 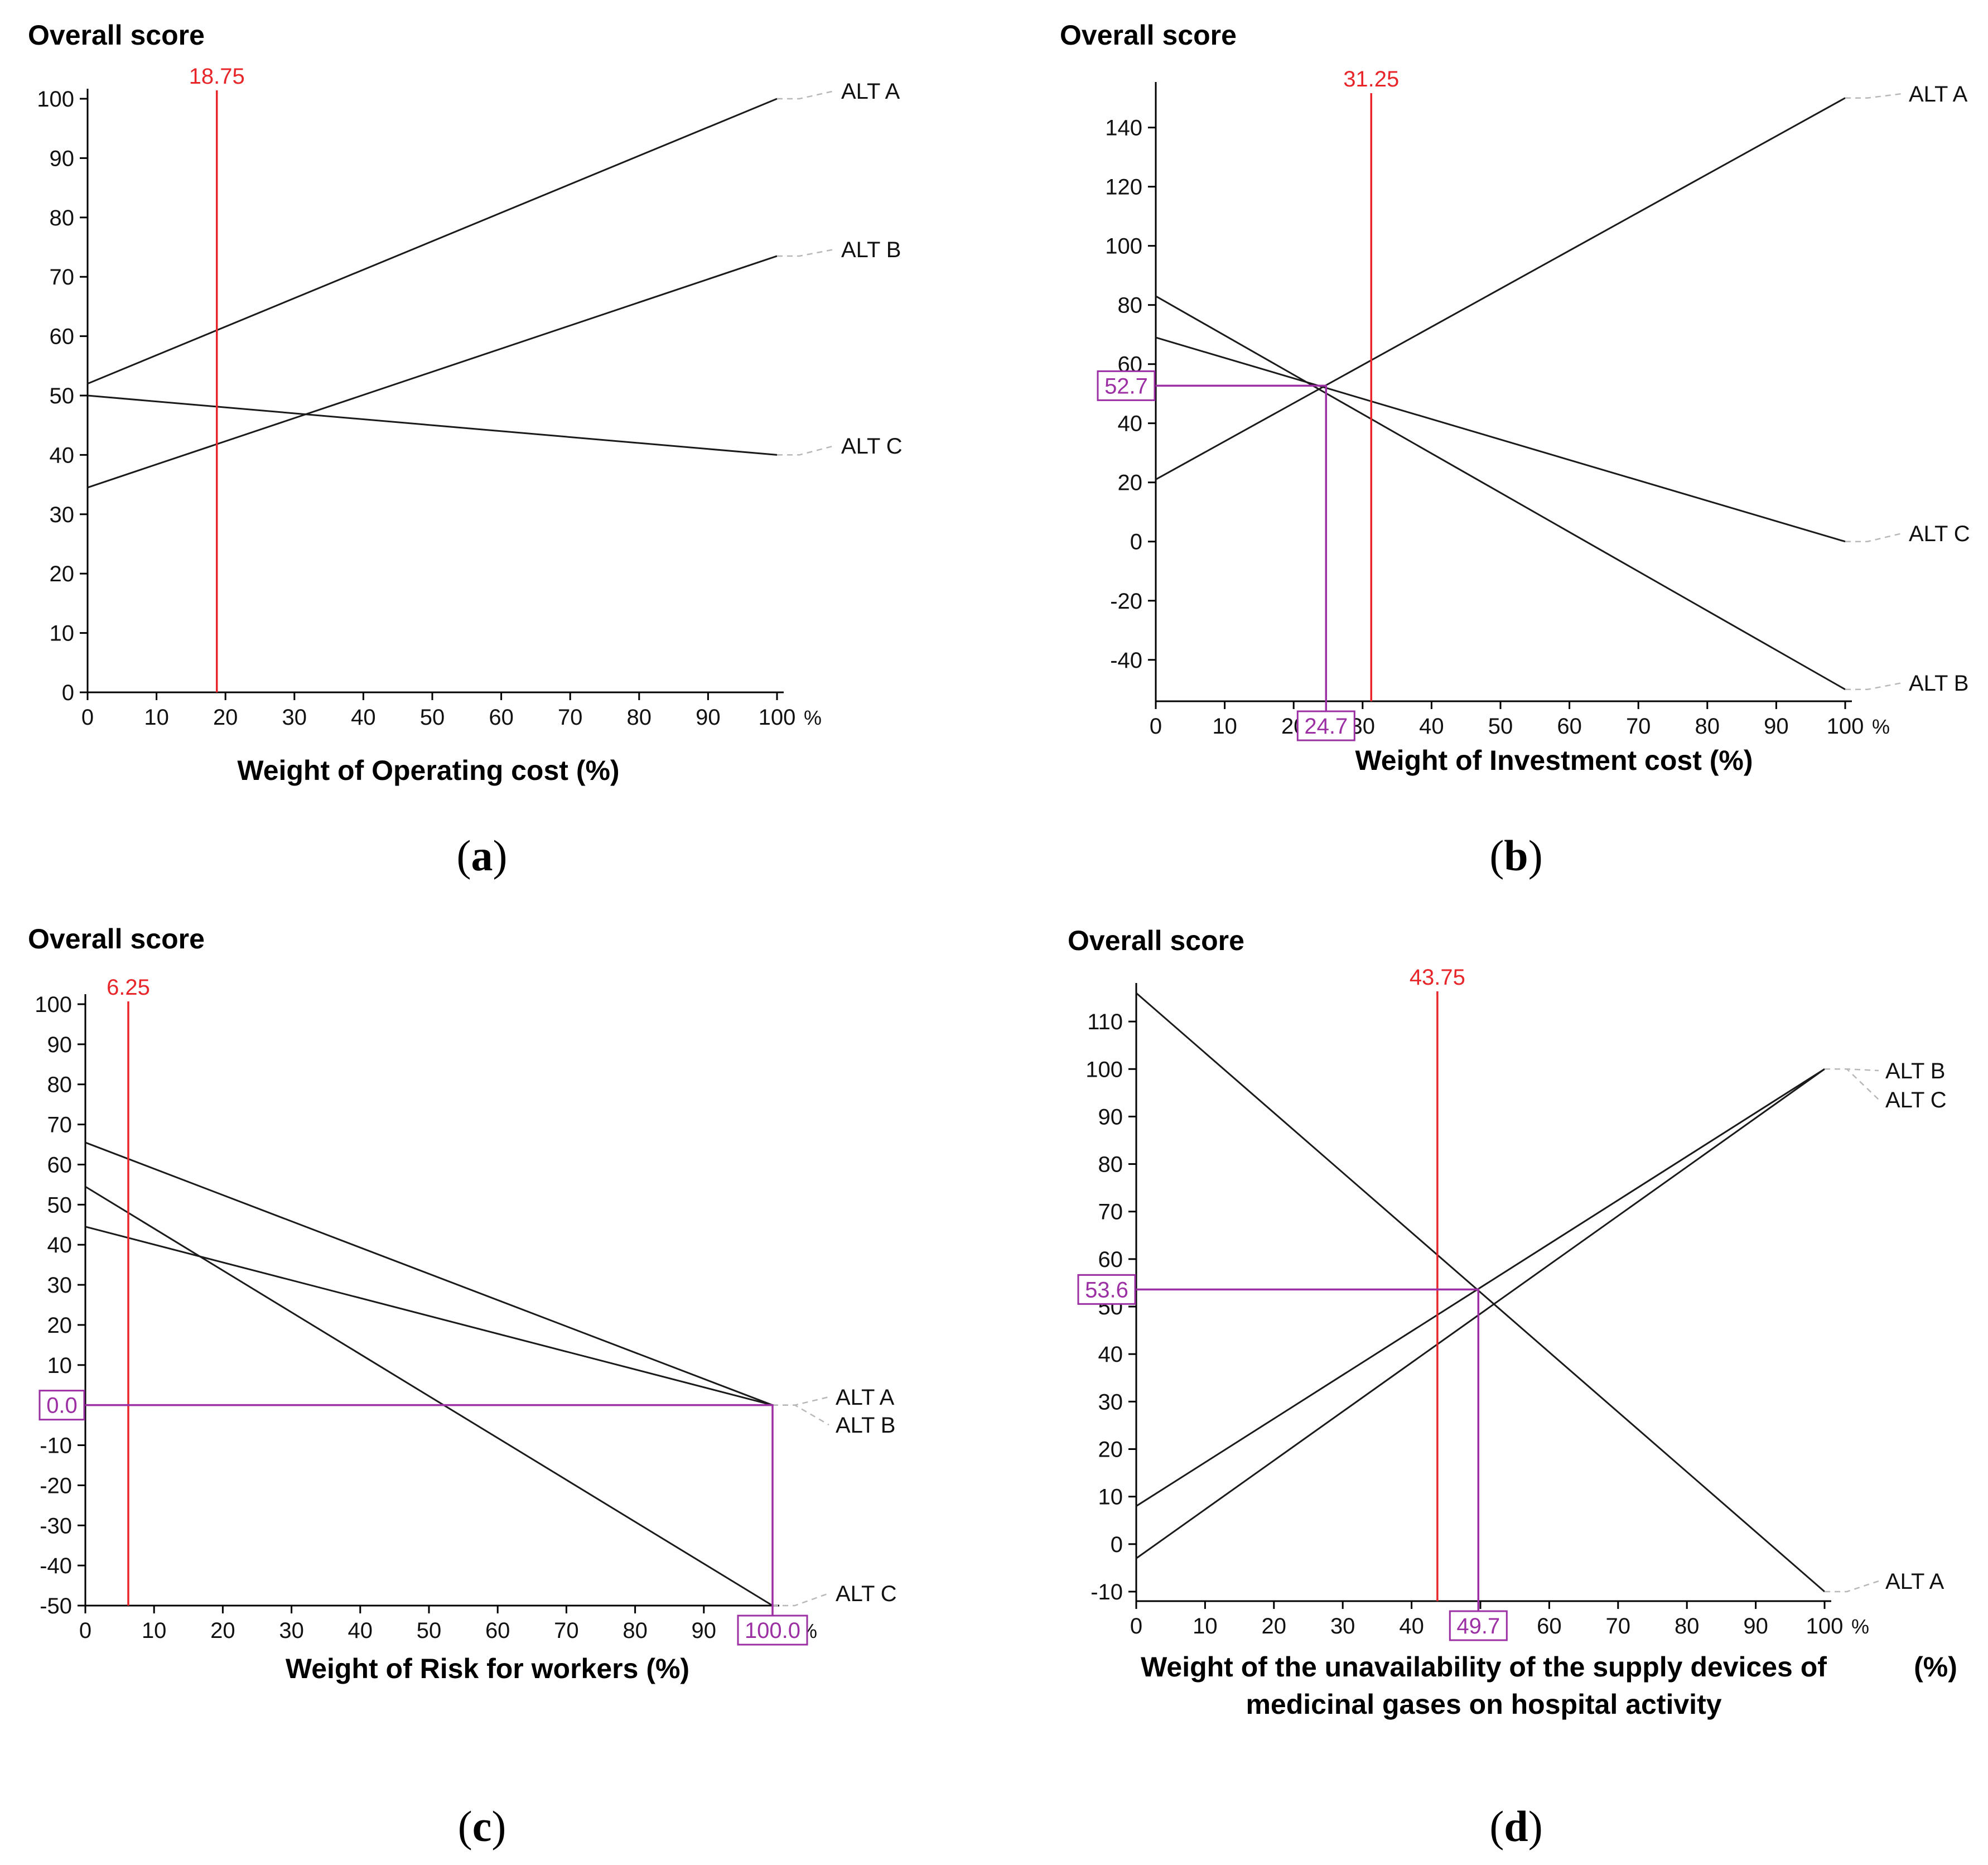 I want to click on x-tick-label: 100, so click(x=1825, y=1626).